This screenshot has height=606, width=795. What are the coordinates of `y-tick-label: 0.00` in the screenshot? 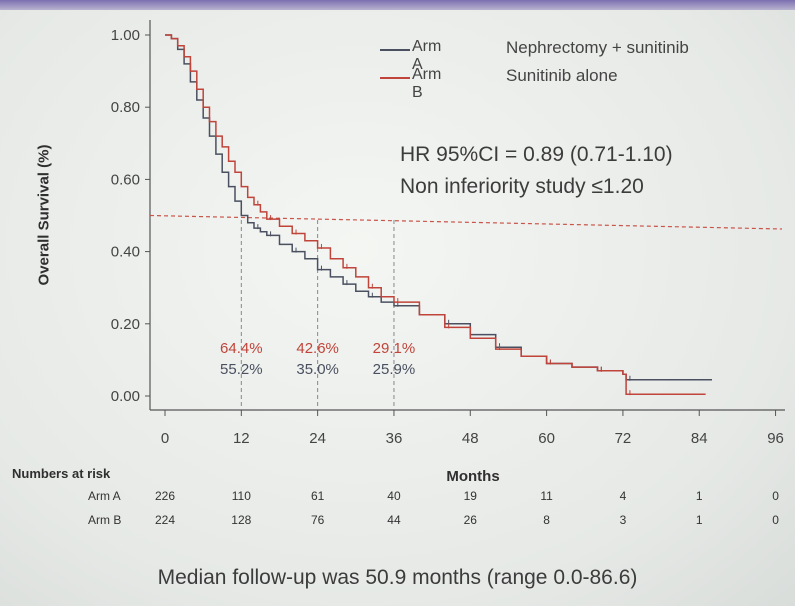 It's located at (125, 396).